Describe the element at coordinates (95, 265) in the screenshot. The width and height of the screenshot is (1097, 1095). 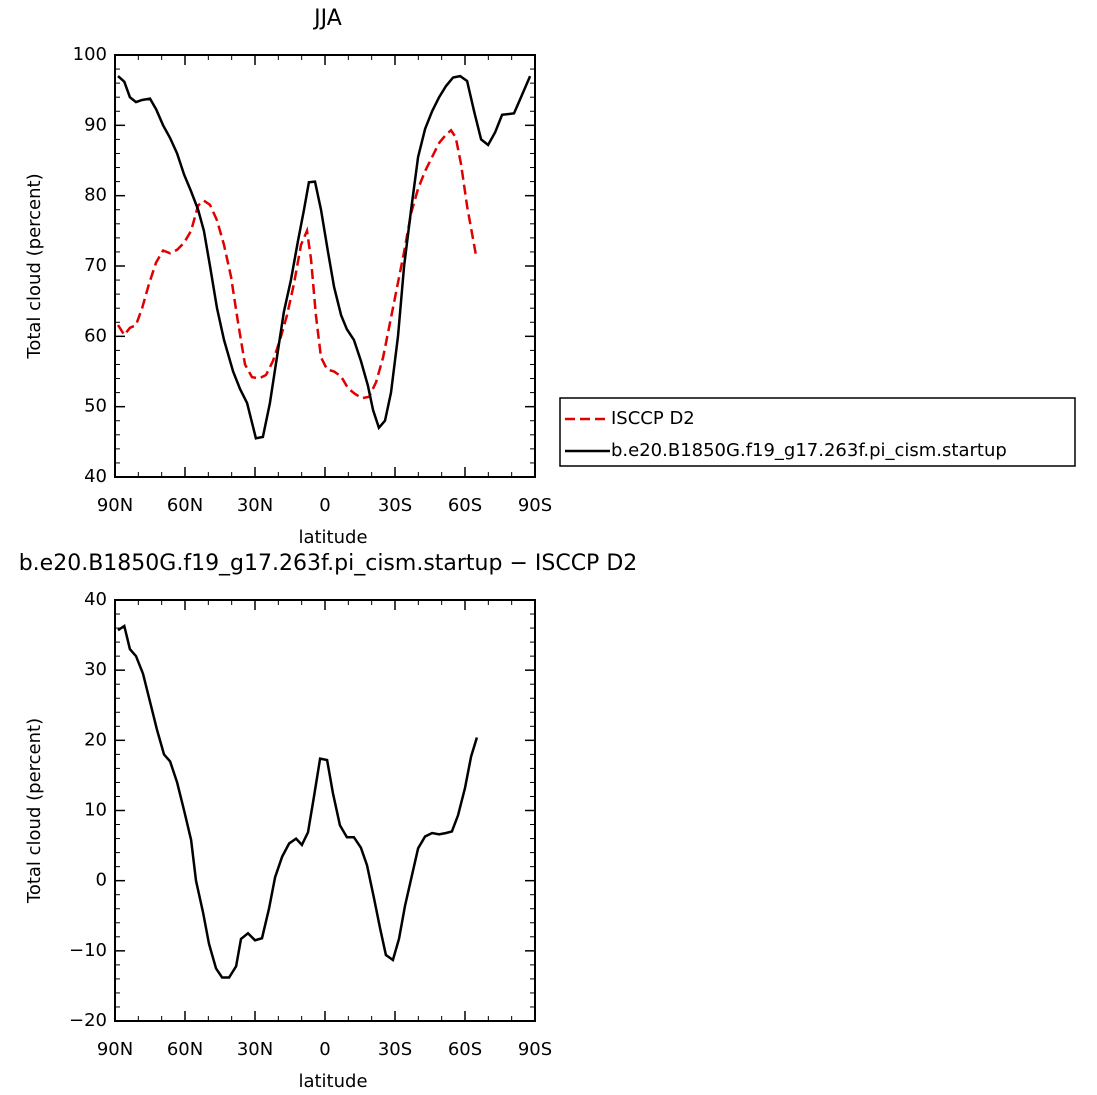
I see `y-tick-label: 70` at that location.